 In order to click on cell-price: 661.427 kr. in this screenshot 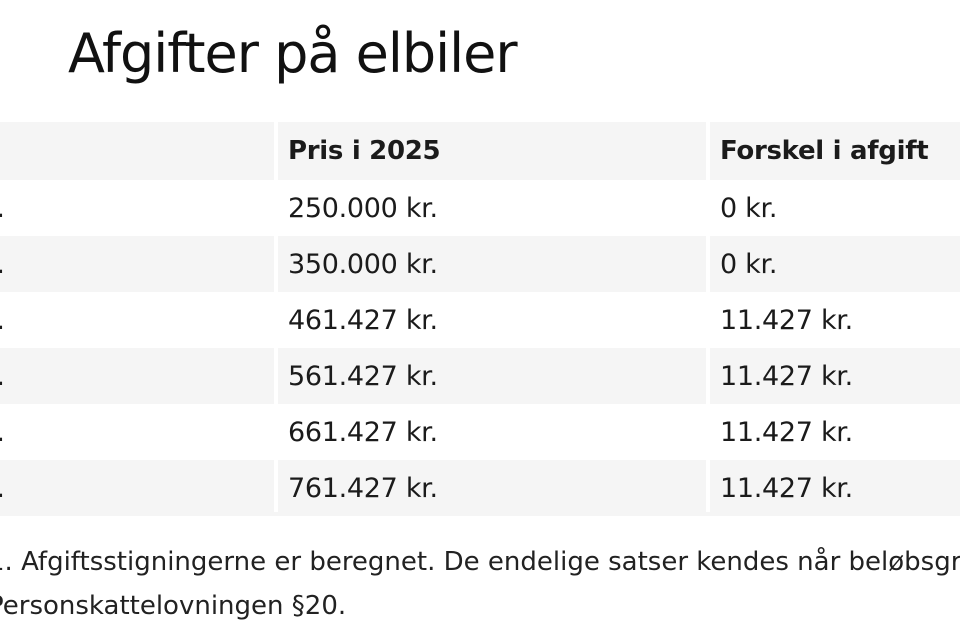, I will do `click(363, 432)`.